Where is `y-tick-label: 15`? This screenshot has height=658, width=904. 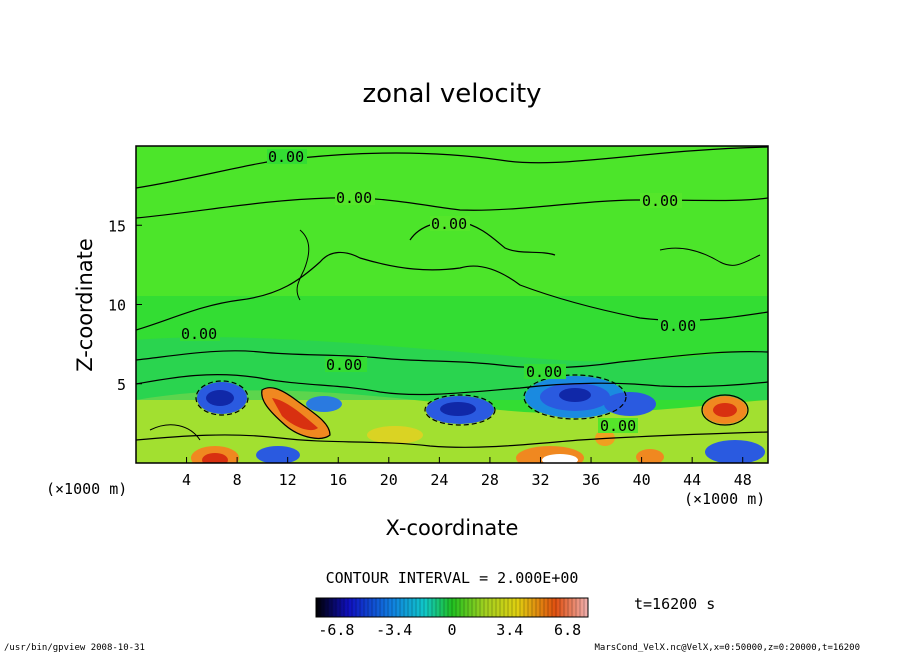 y-tick-label: 15 is located at coordinates (117, 226).